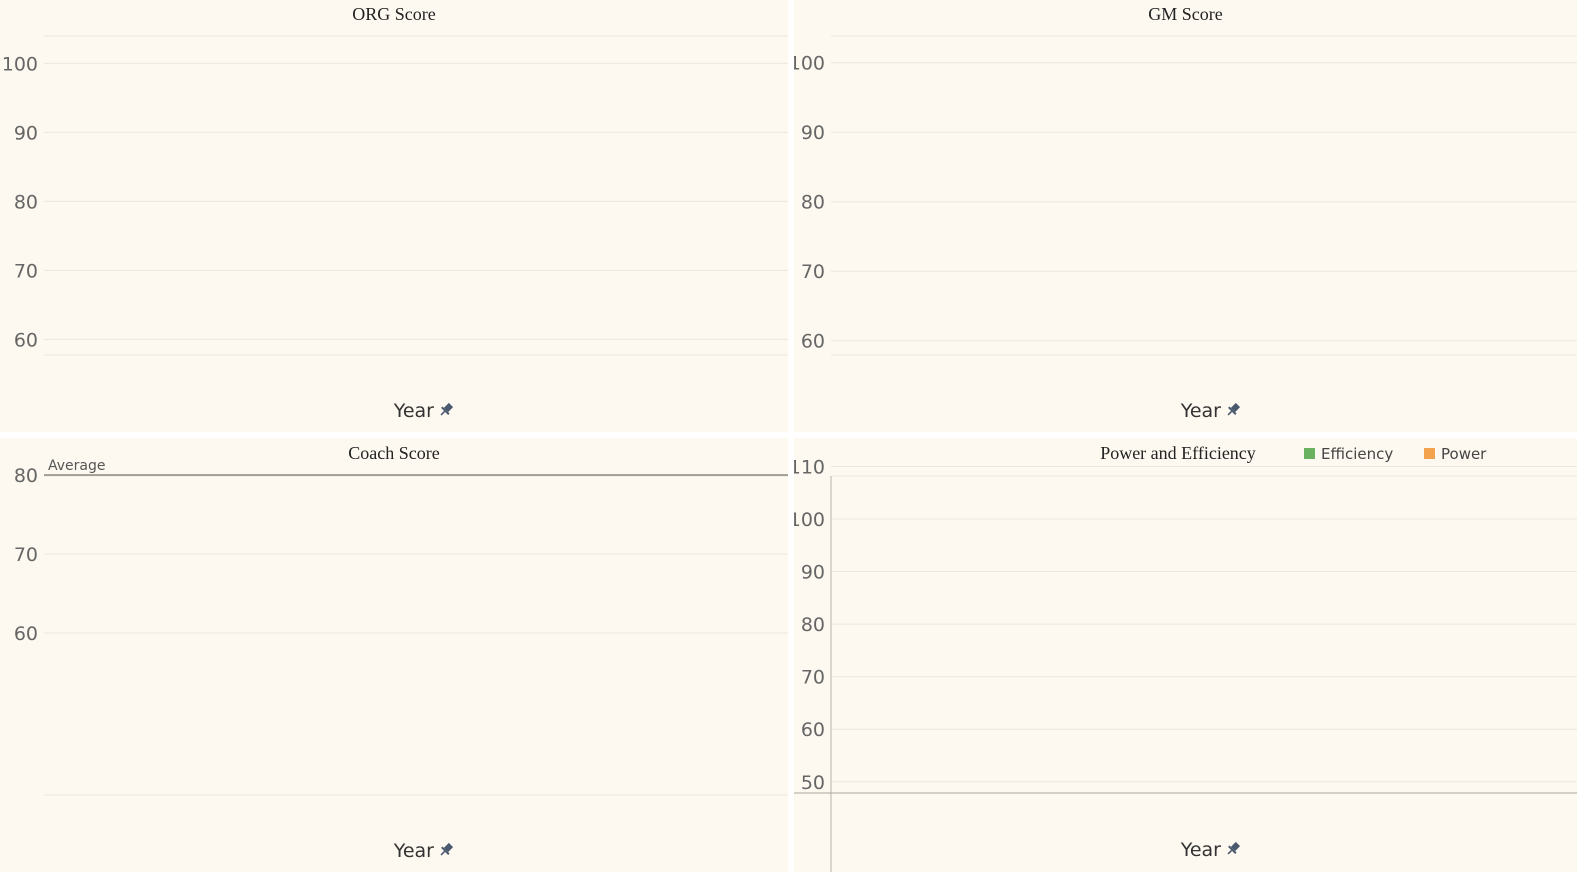  What do you see at coordinates (1185, 14) in the screenshot?
I see `chart-title: GM Score` at bounding box center [1185, 14].